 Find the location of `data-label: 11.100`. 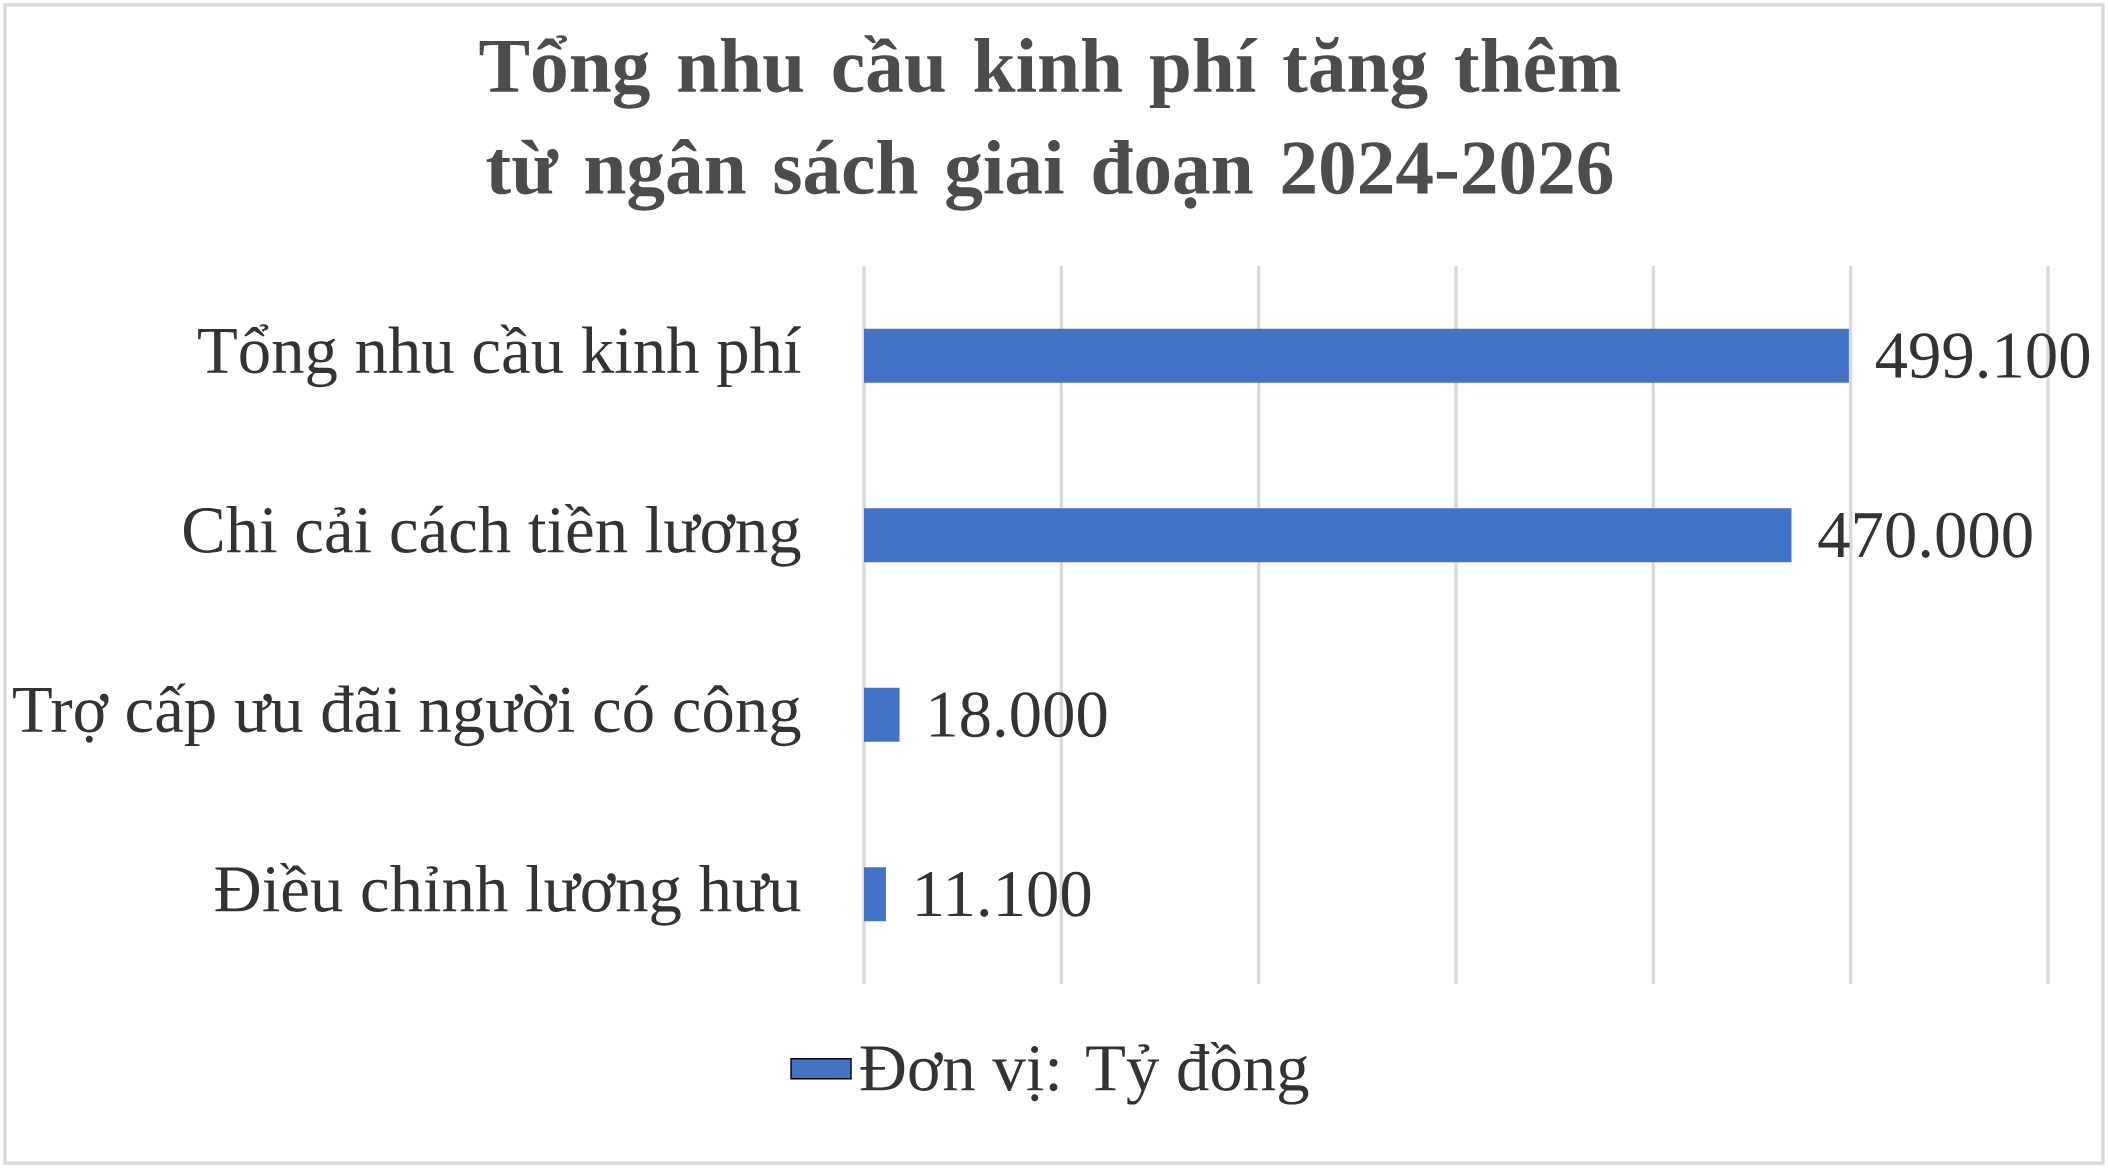

data-label: 11.100 is located at coordinates (1004, 894).